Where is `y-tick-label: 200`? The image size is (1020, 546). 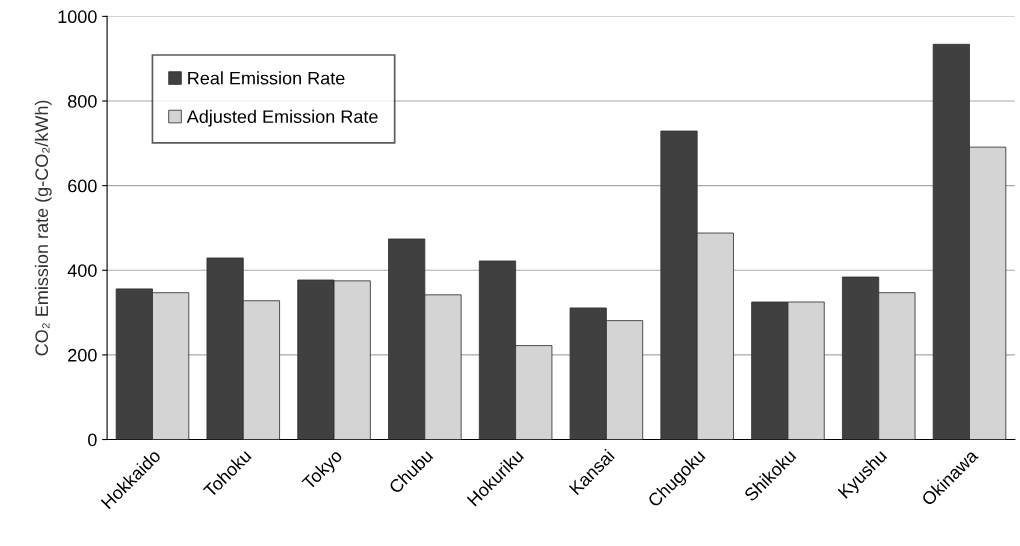 y-tick-label: 200 is located at coordinates (82, 355).